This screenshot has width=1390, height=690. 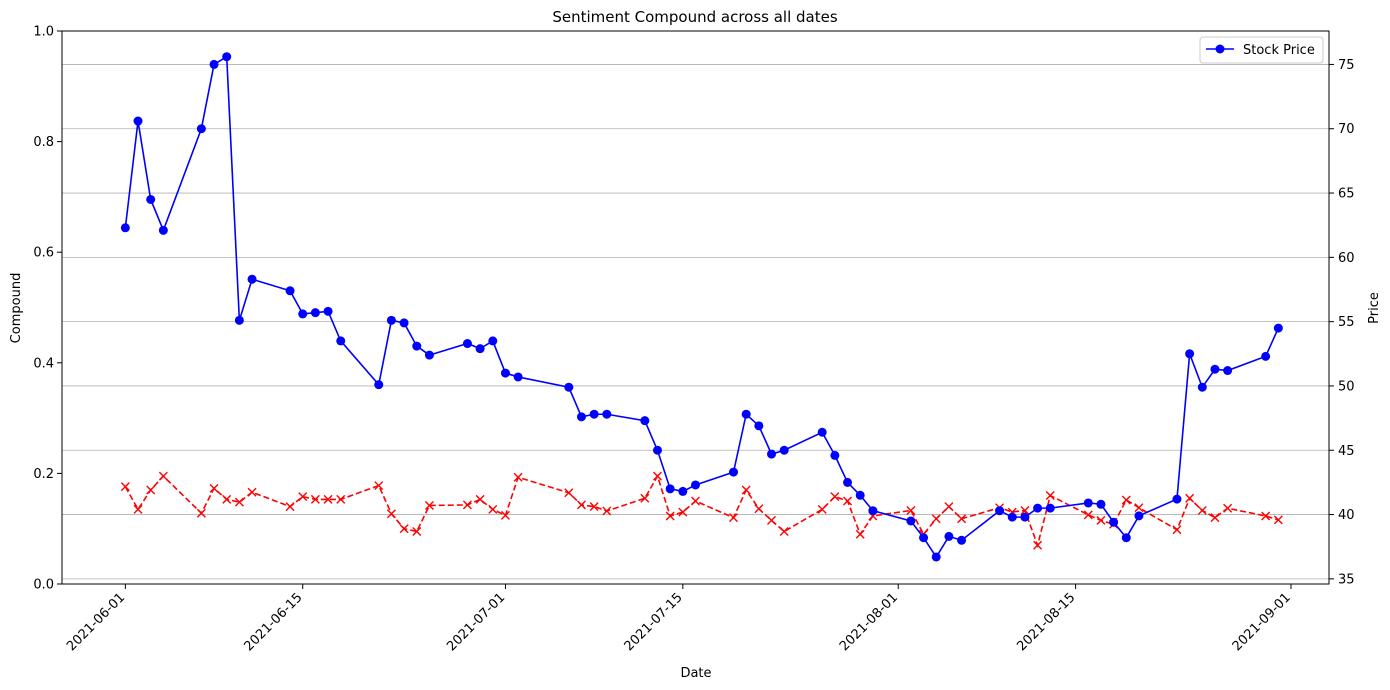 What do you see at coordinates (1346, 386) in the screenshot?
I see `y-right-tick-label: 50` at bounding box center [1346, 386].